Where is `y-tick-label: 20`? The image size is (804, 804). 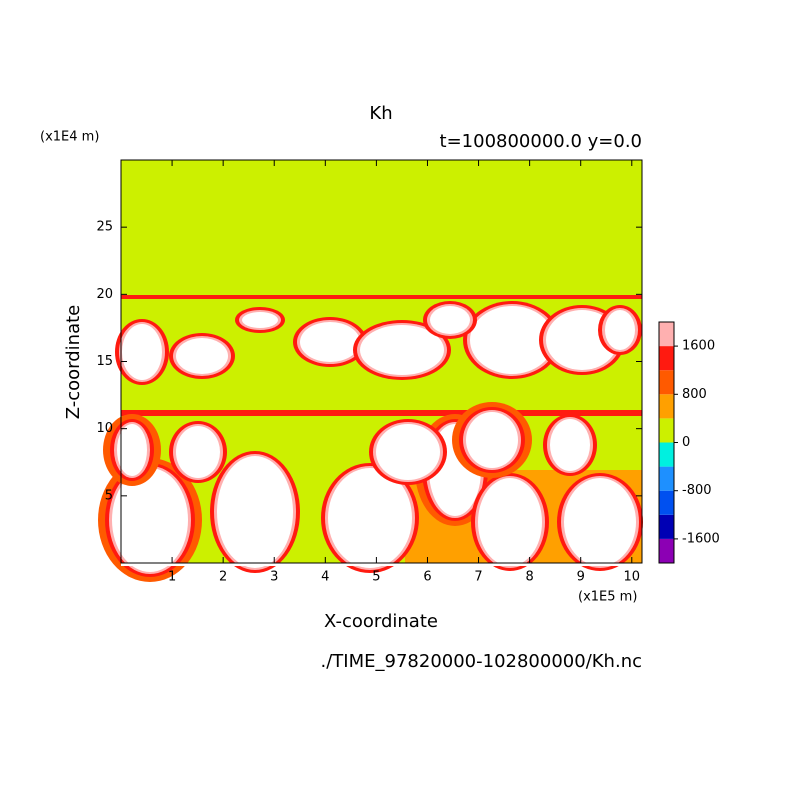
y-tick-label: 20 is located at coordinates (104, 294).